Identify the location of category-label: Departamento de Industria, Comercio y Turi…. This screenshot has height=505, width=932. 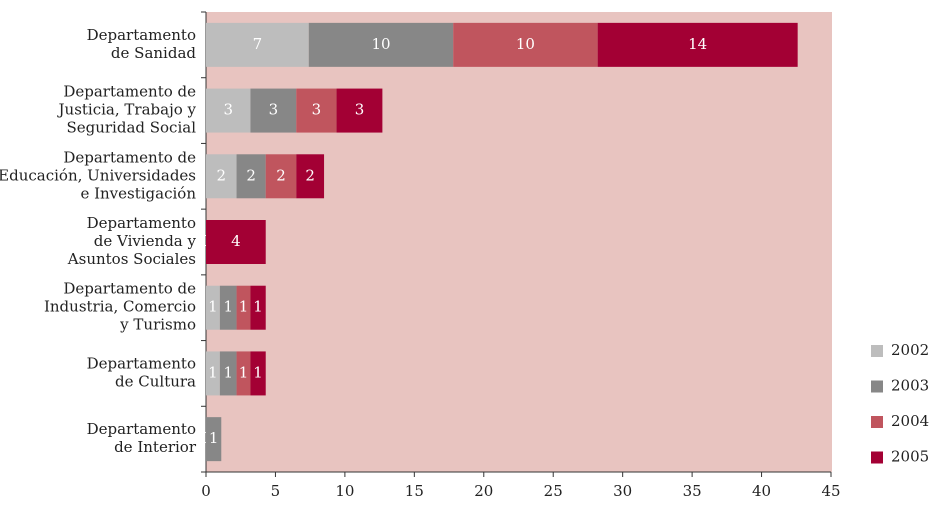
(120, 307).